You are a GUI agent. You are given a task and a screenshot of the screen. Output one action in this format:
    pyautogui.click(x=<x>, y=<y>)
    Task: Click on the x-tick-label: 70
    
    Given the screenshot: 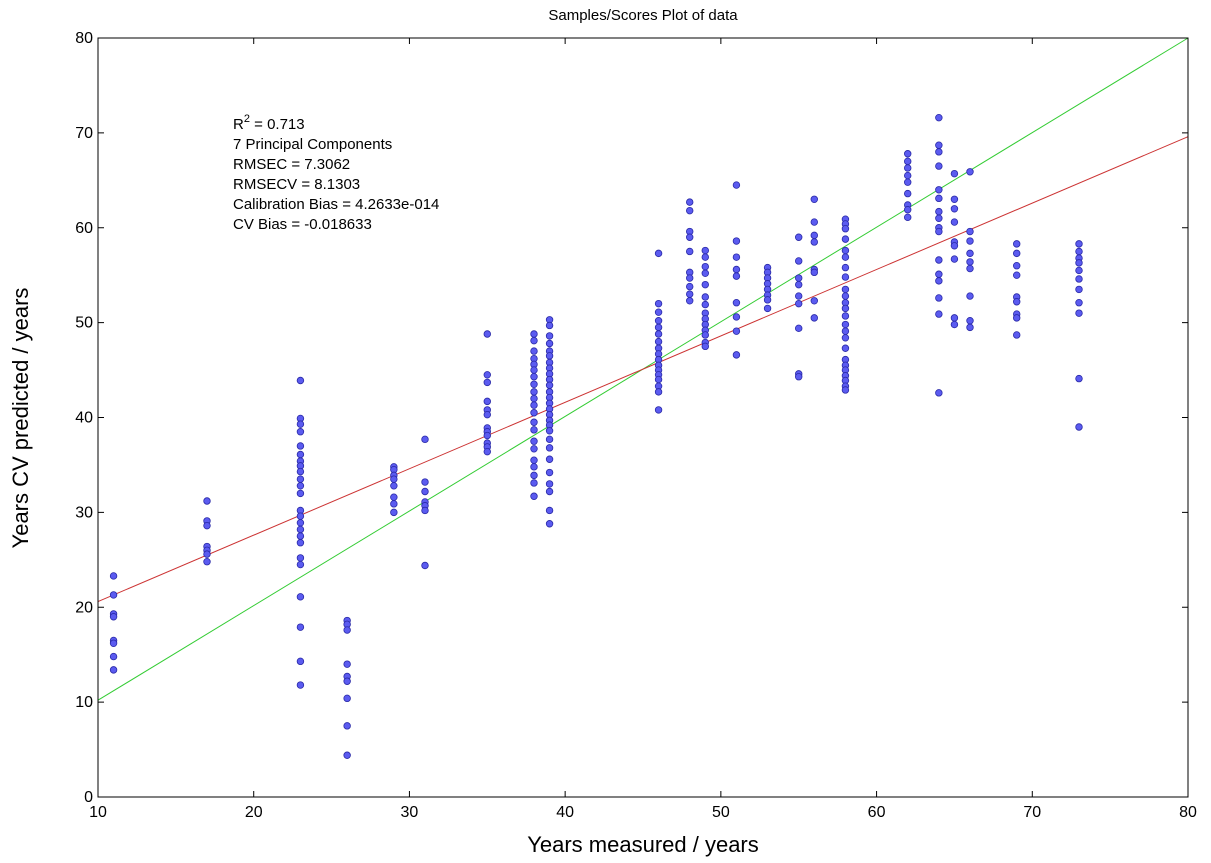 What is the action you would take?
    pyautogui.click(x=1032, y=812)
    